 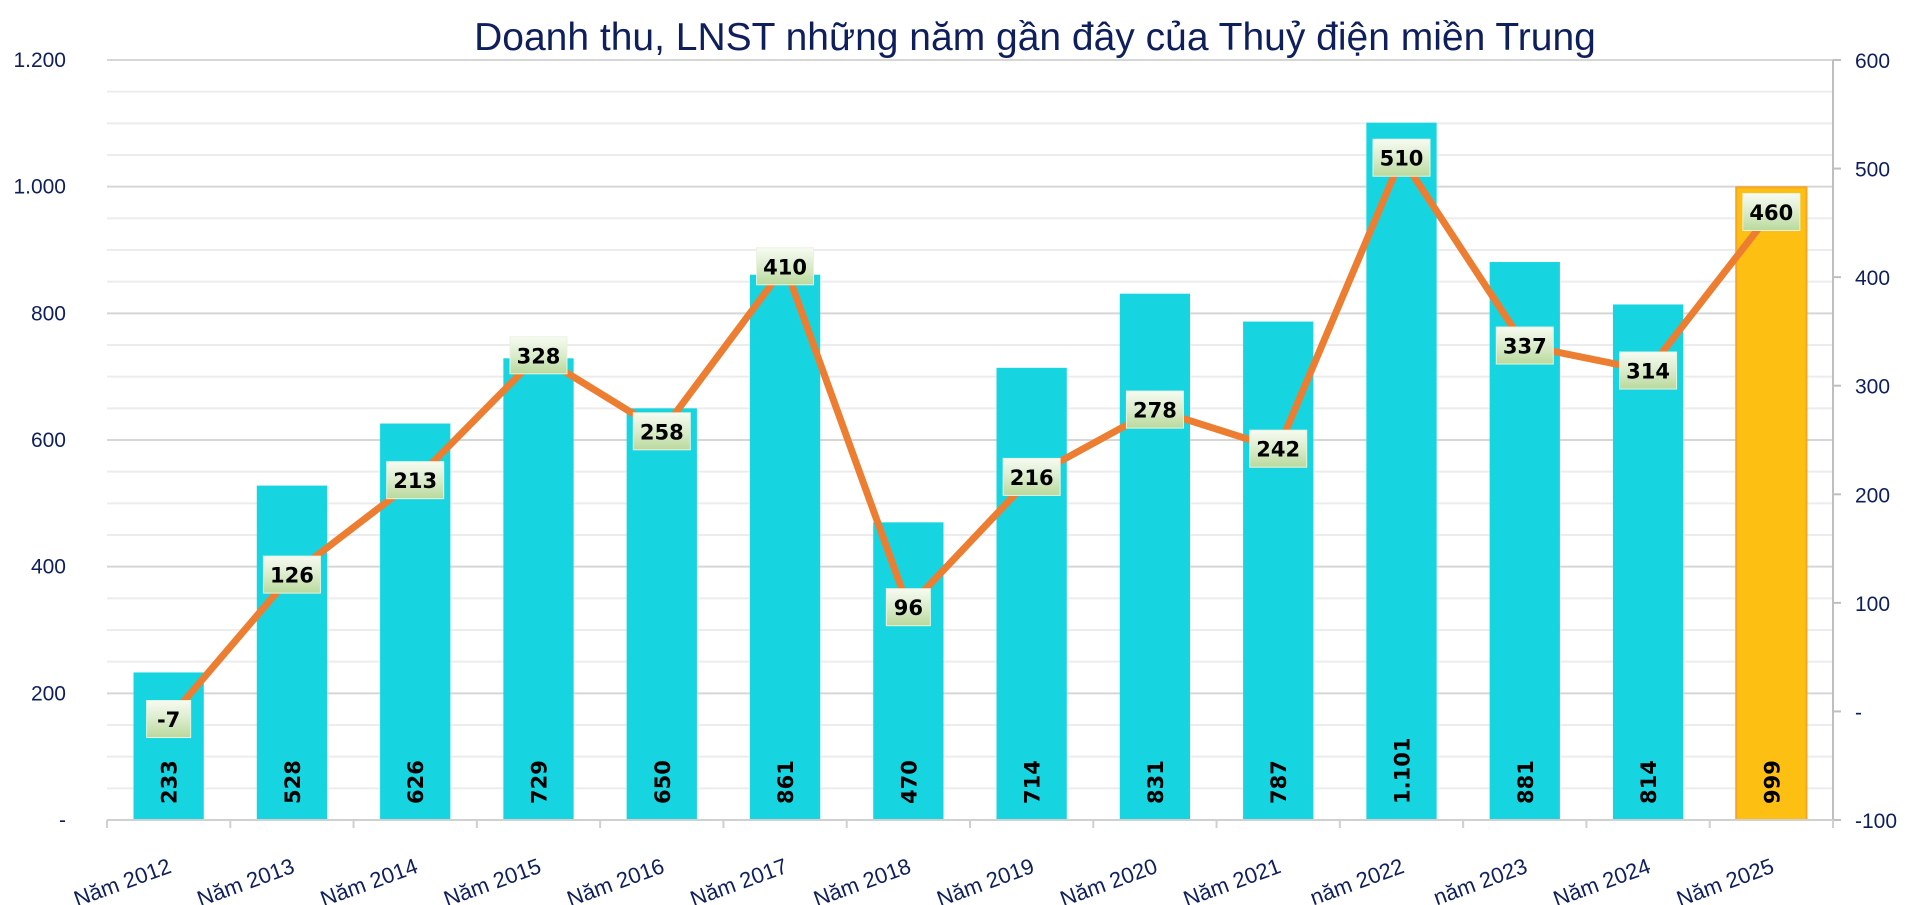 What do you see at coordinates (39, 187) in the screenshot?
I see `left-axis-tick-label: 1.000` at bounding box center [39, 187].